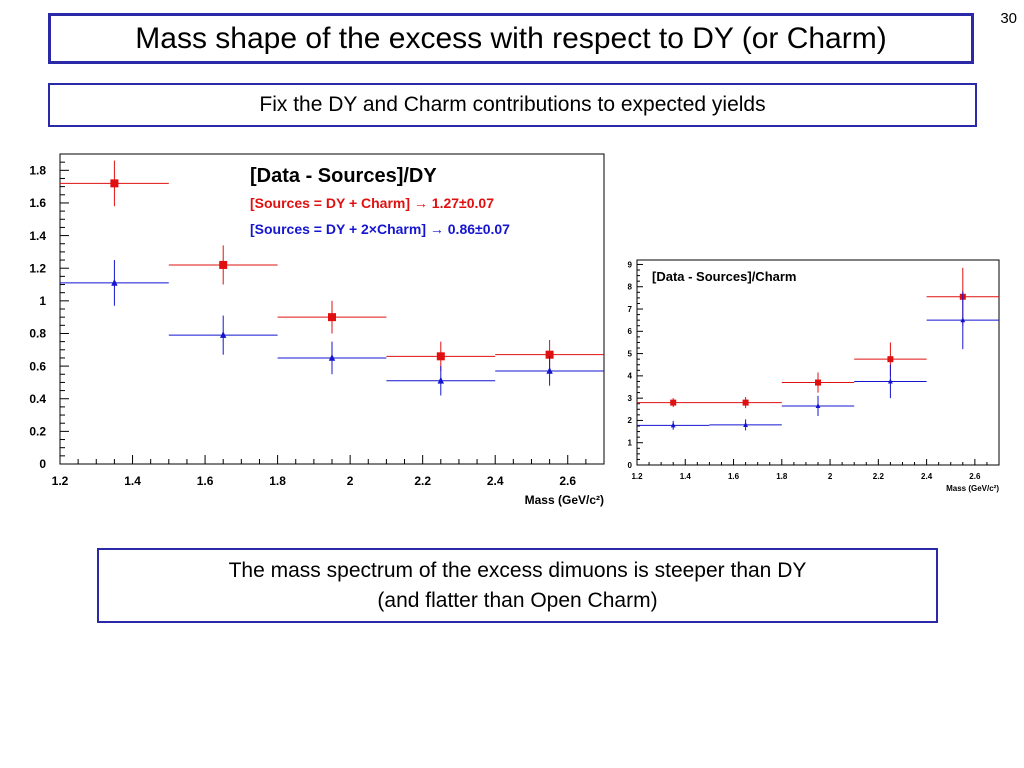 This screenshot has width=1024, height=768. What do you see at coordinates (37, 366) in the screenshot?
I see `y-tick-label: 0.6` at bounding box center [37, 366].